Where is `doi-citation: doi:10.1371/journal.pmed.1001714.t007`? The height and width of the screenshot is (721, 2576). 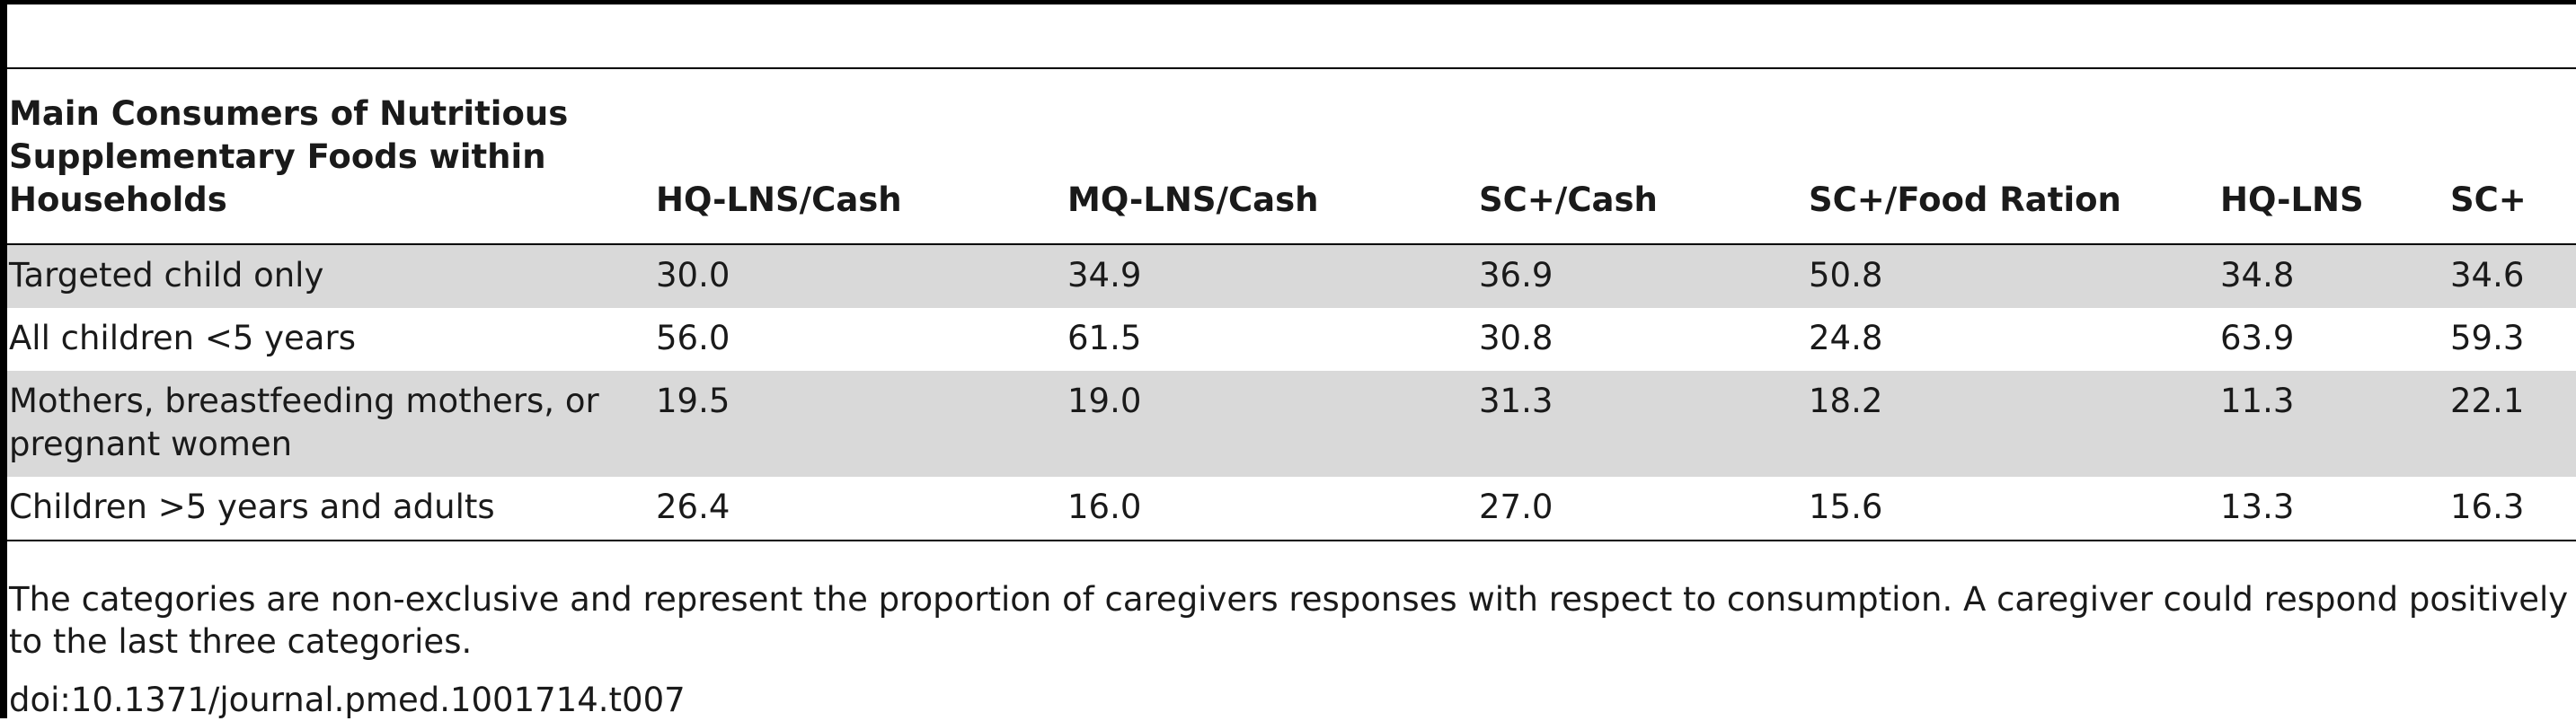
doi-citation: doi:10.1371/journal.pmed.1001714.t007 is located at coordinates (347, 700).